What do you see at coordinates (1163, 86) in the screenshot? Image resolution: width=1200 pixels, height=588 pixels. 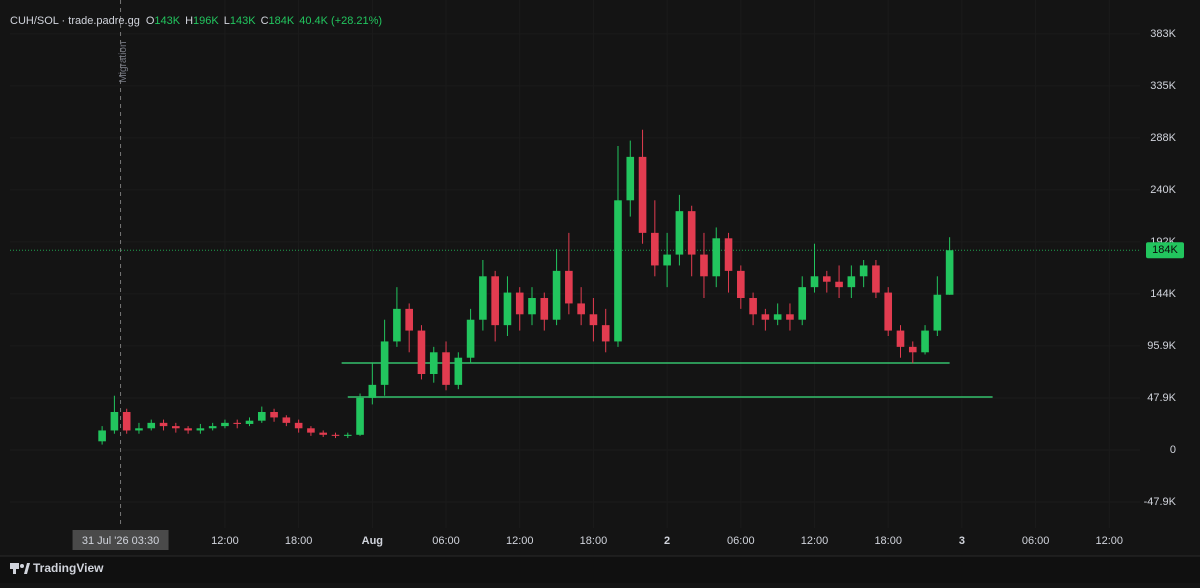 I see `y-tick-label: 335K` at bounding box center [1163, 86].